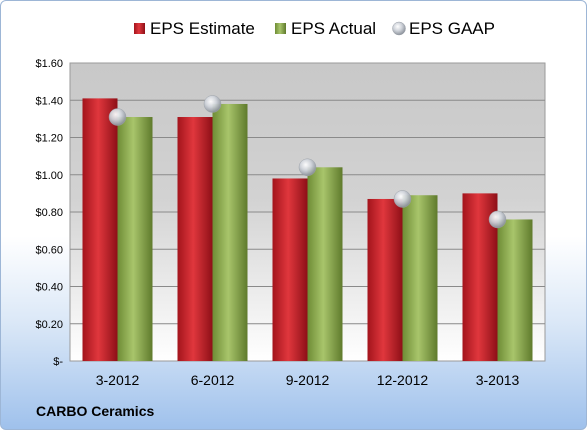  What do you see at coordinates (49, 325) in the screenshot?
I see `y-tick-label: $0.20` at bounding box center [49, 325].